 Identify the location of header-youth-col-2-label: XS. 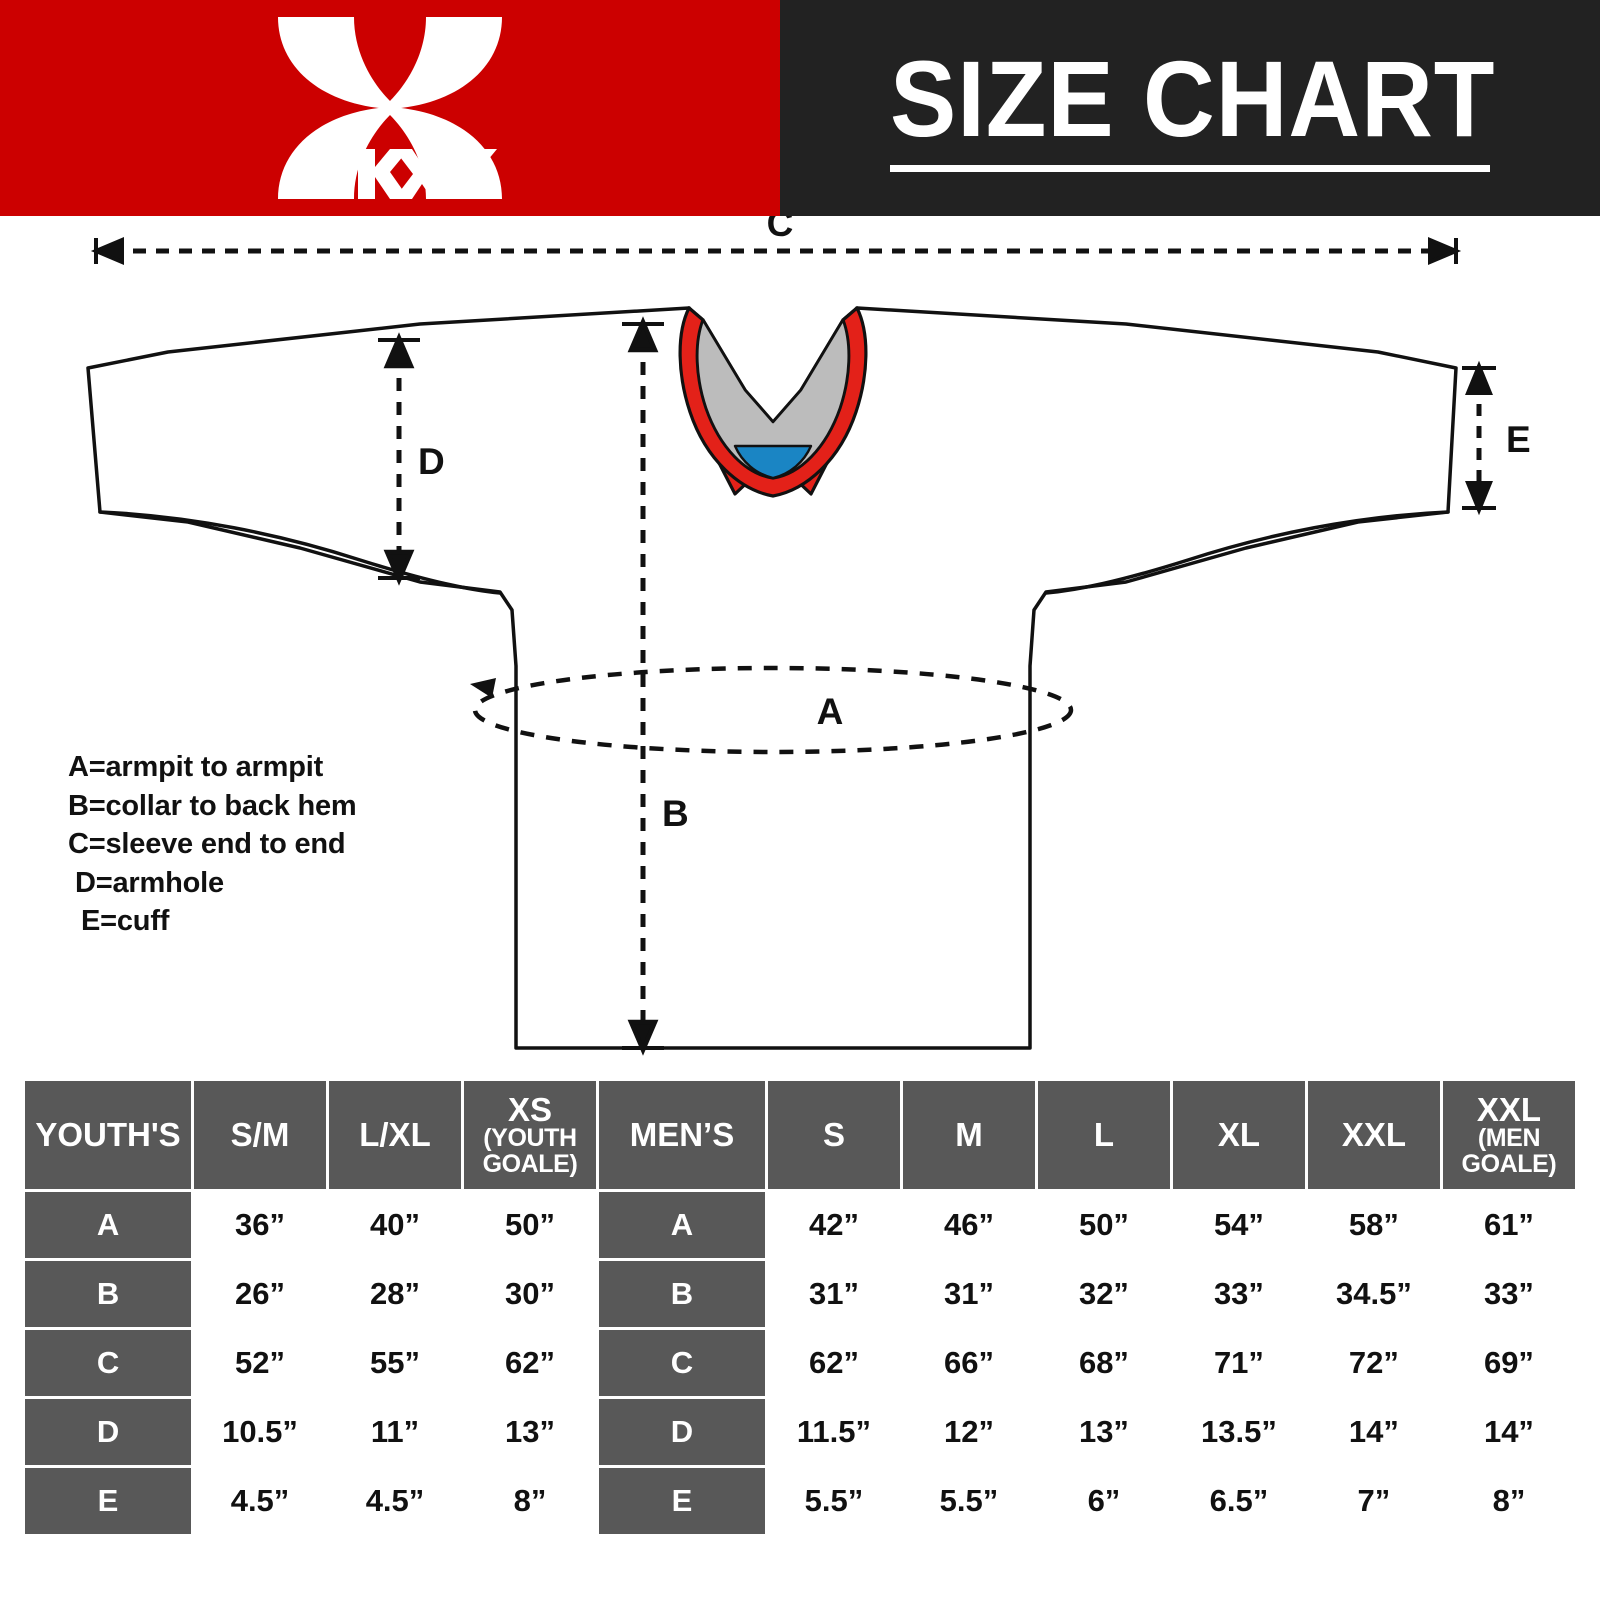
(529, 1109).